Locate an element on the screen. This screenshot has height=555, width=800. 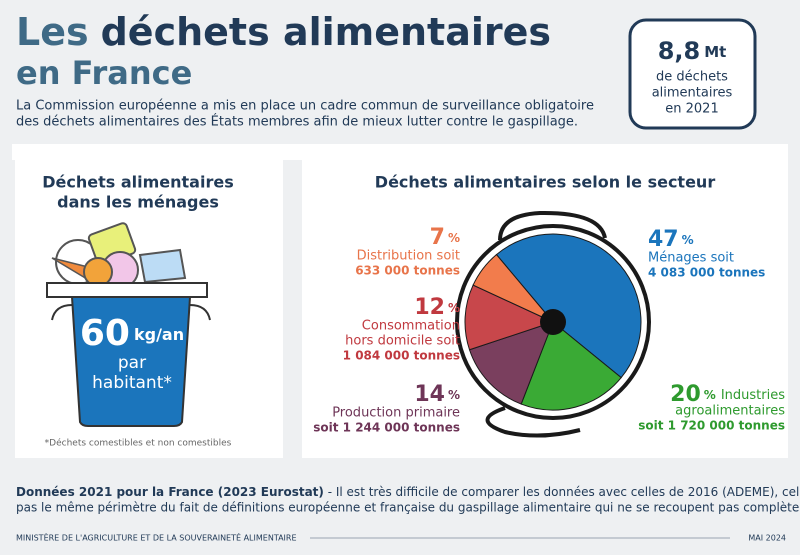
slice-label: 7% is located at coordinates (445, 237).